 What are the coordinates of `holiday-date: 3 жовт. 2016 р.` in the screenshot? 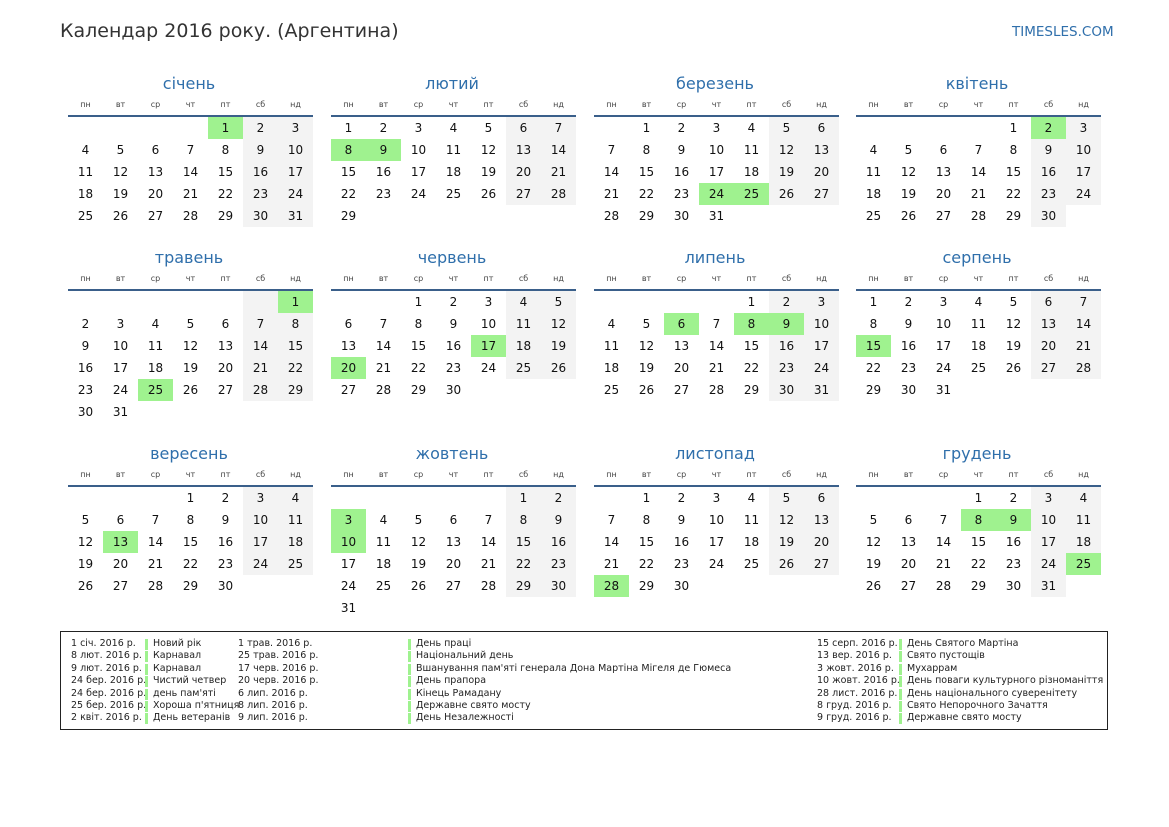 It's located at (855, 668).